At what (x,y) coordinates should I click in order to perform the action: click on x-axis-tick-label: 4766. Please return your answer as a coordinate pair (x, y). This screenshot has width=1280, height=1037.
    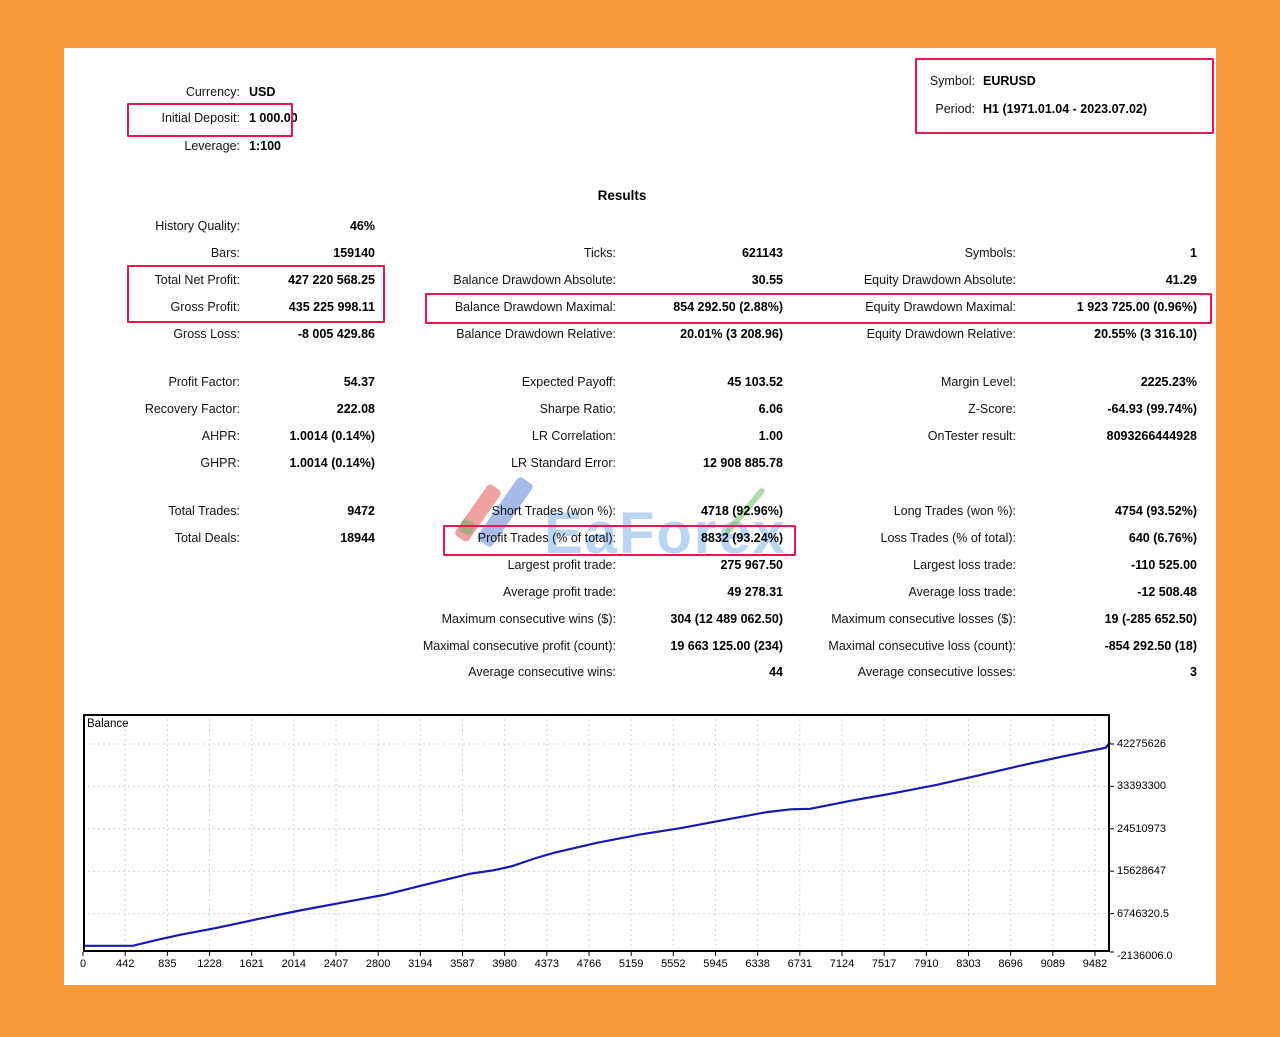
    Looking at the image, I should click on (589, 964).